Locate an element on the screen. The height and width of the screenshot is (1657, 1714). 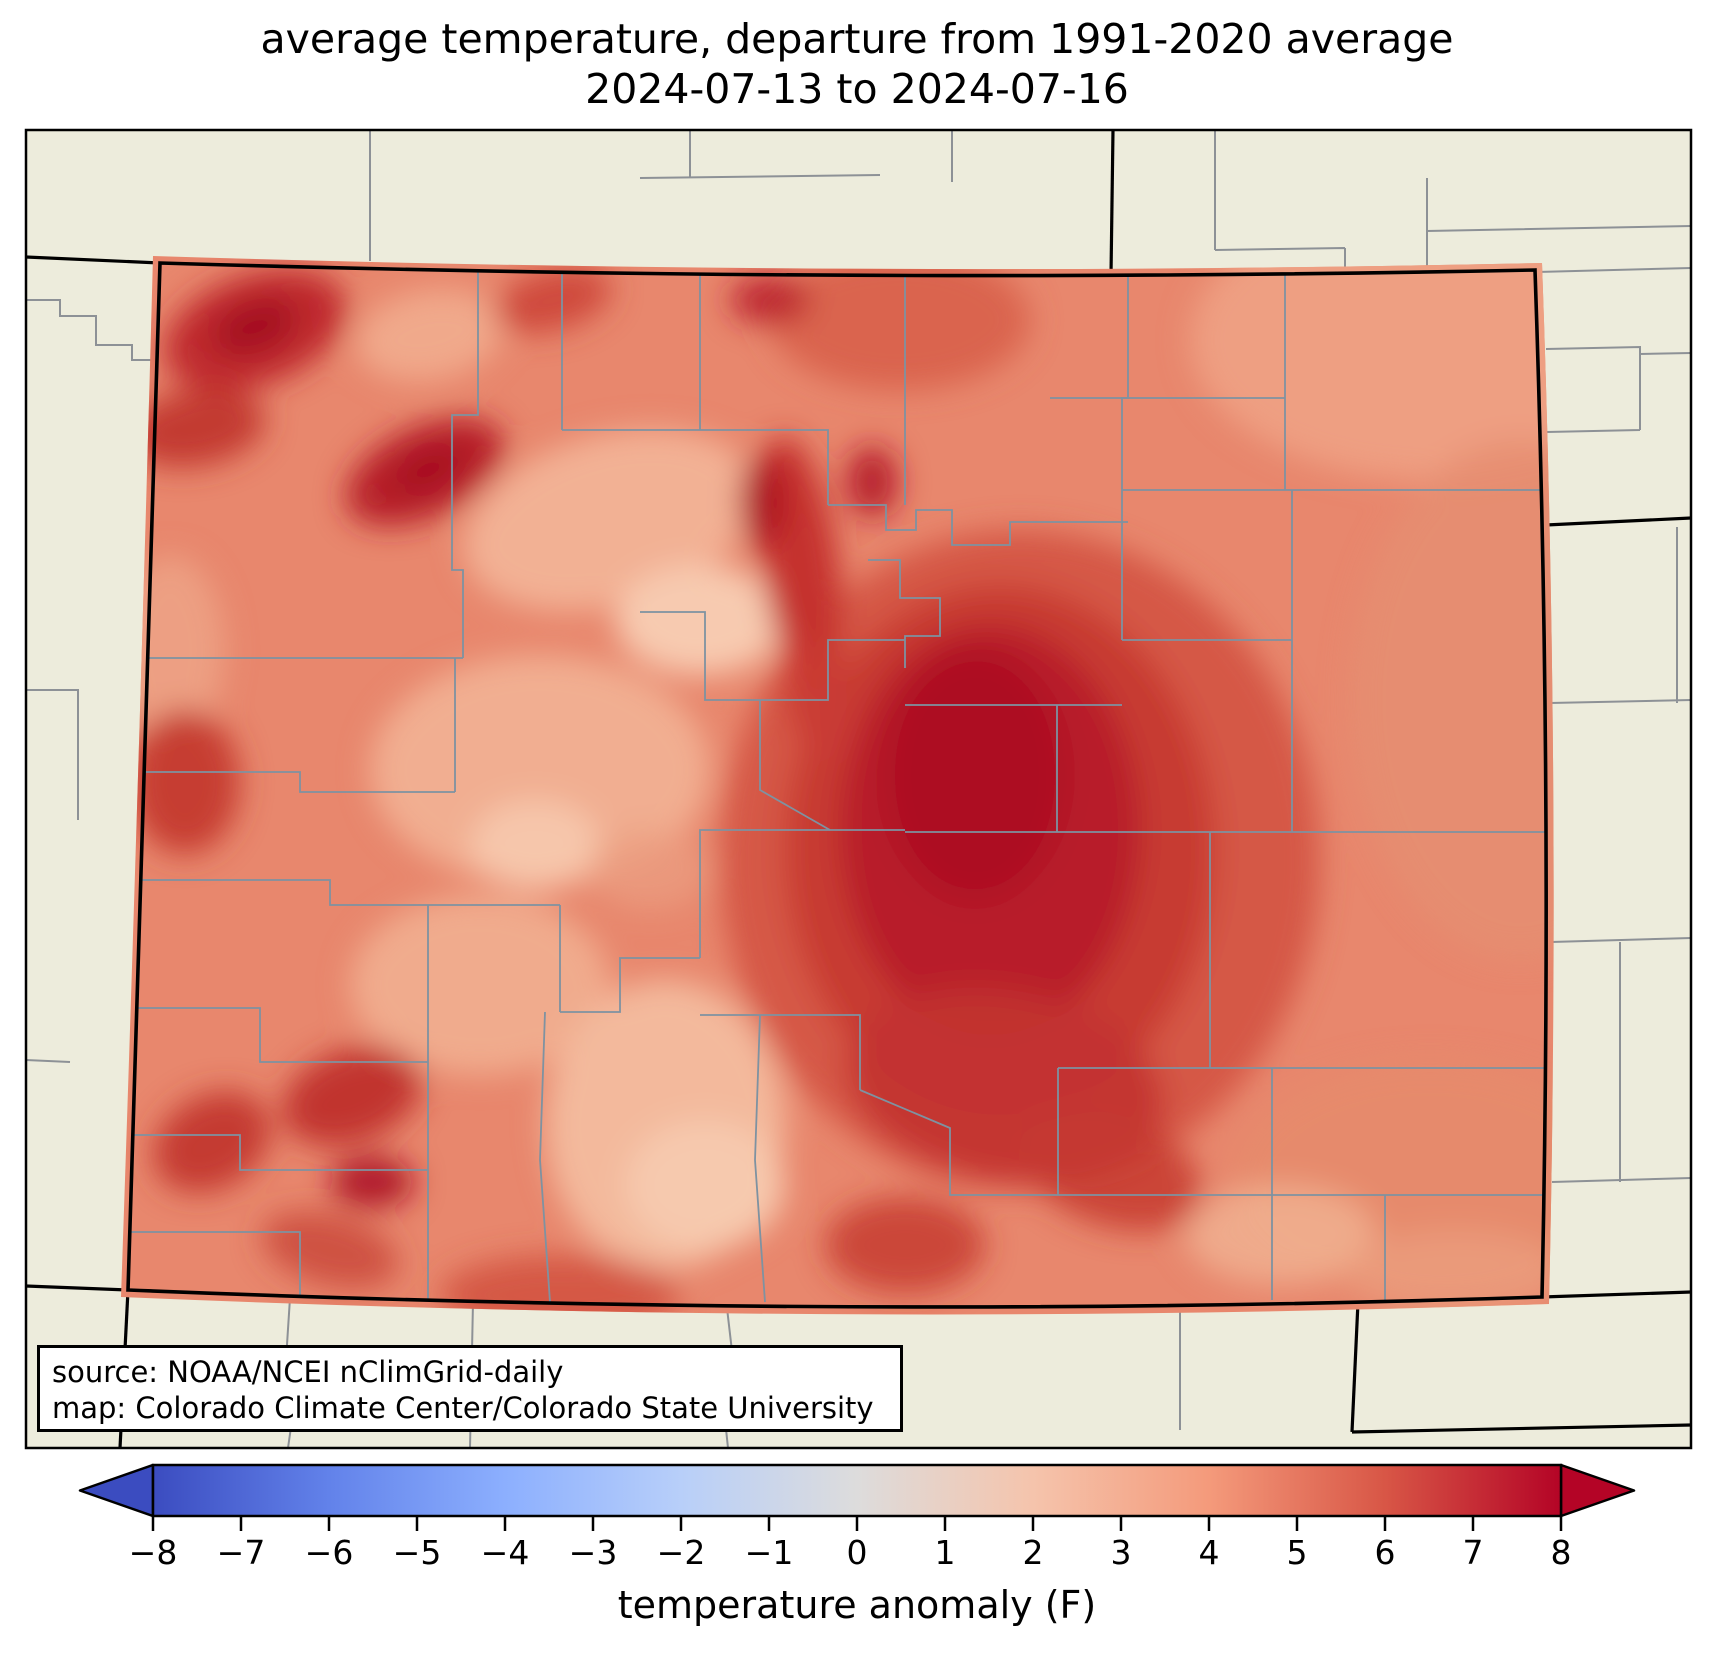
colorbar-tick-label: −5 is located at coordinates (417, 1552).